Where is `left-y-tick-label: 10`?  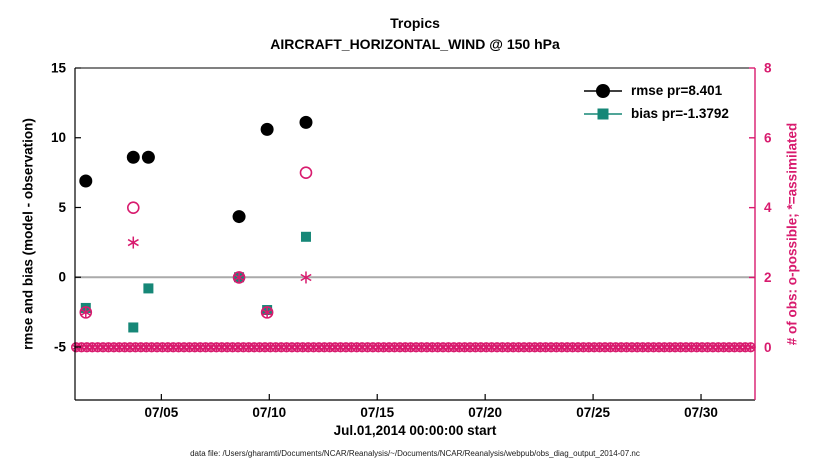
left-y-tick-label: 10 is located at coordinates (58, 137).